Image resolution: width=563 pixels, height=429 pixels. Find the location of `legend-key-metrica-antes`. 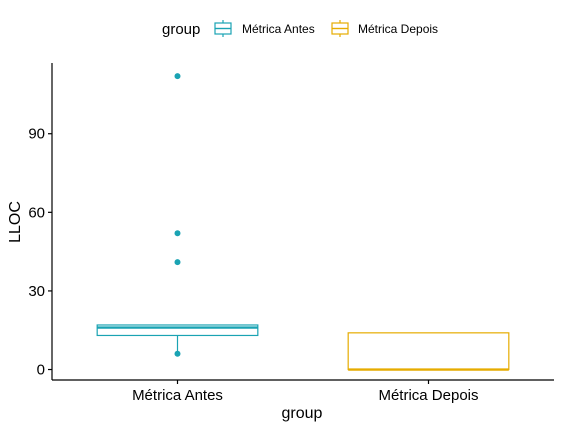

legend-key-metrica-antes is located at coordinates (223, 28).